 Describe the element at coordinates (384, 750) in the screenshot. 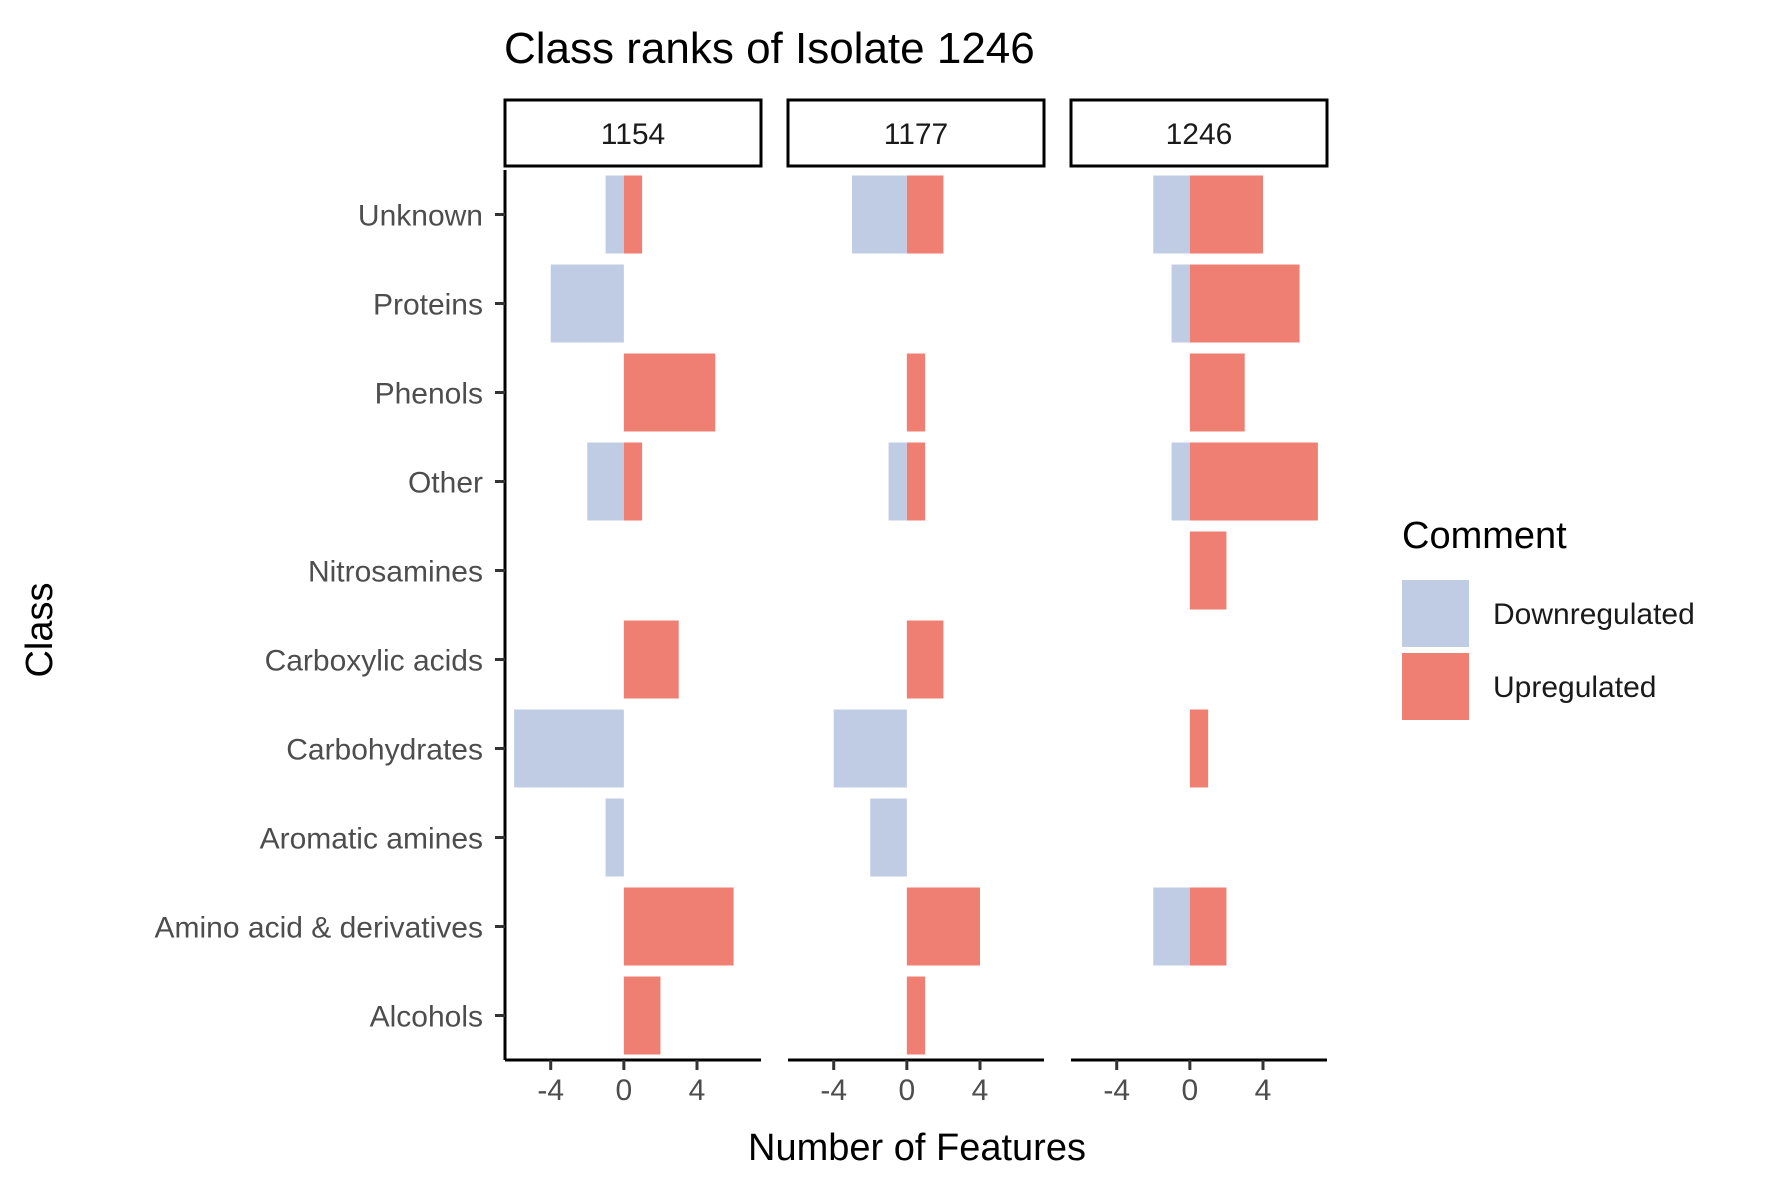

I see `category-label: Carbohydrates` at that location.